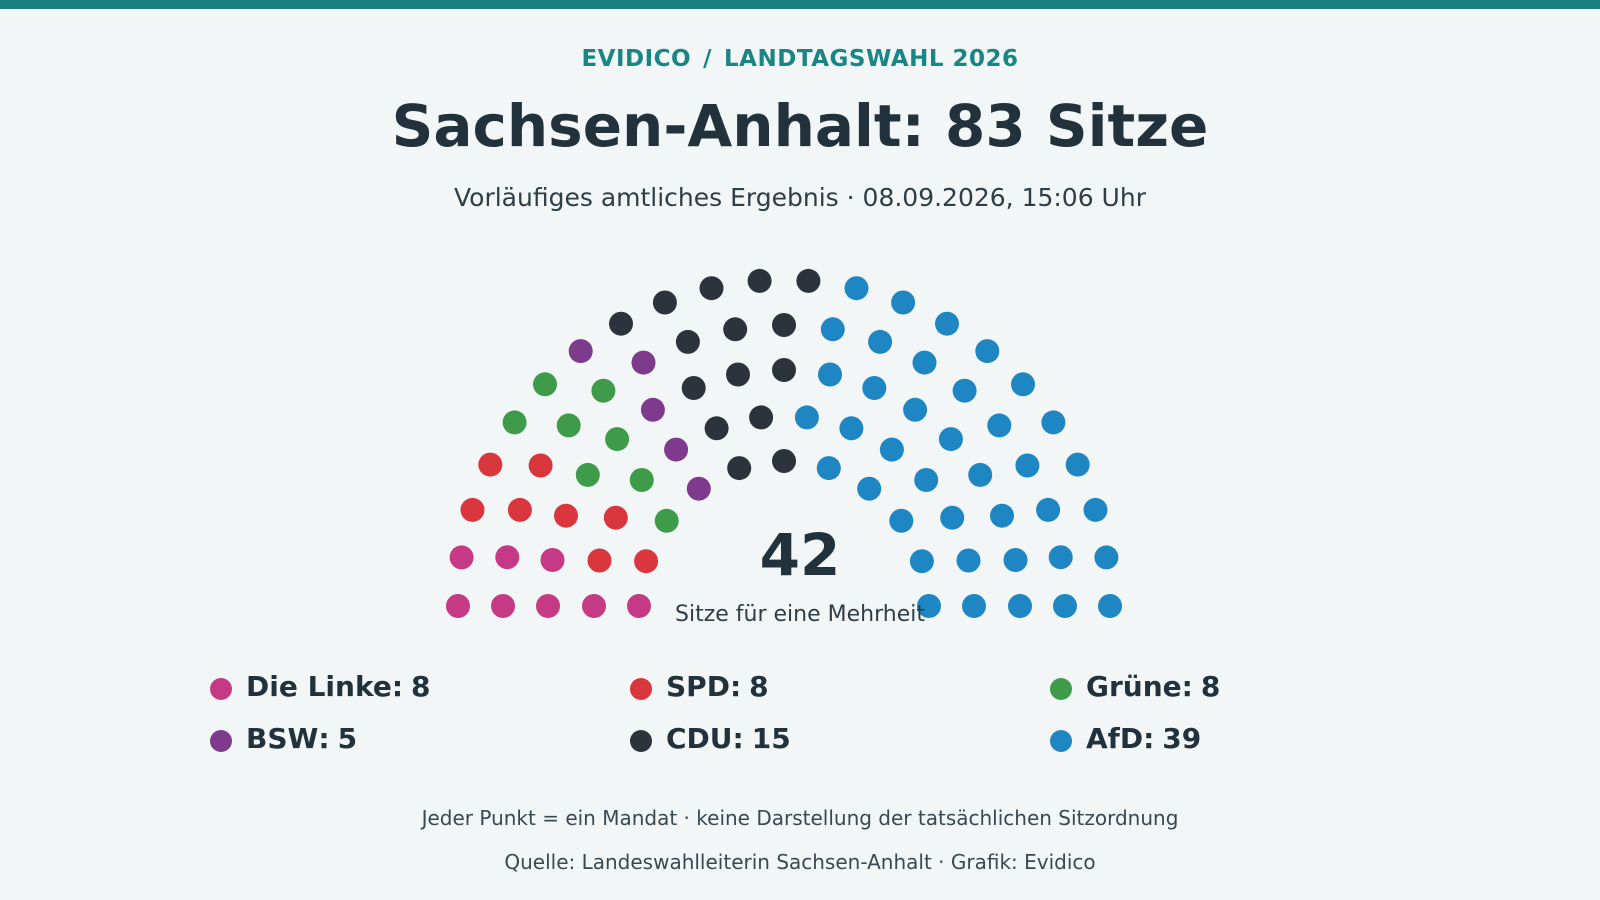 Image resolution: width=1600 pixels, height=900 pixels. I want to click on legend-name: SPD, so click(698, 686).